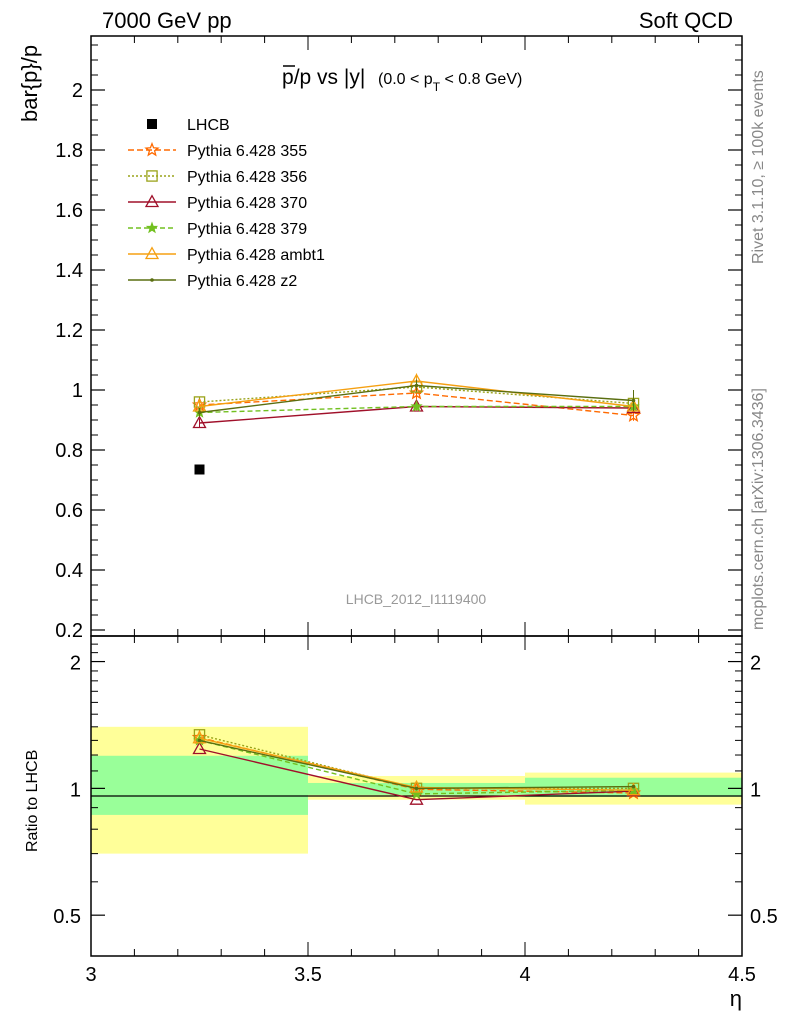 The image size is (786, 1024). Describe the element at coordinates (32, 801) in the screenshot. I see `ratio-y-axis-label: Ratio to LHCB` at that location.